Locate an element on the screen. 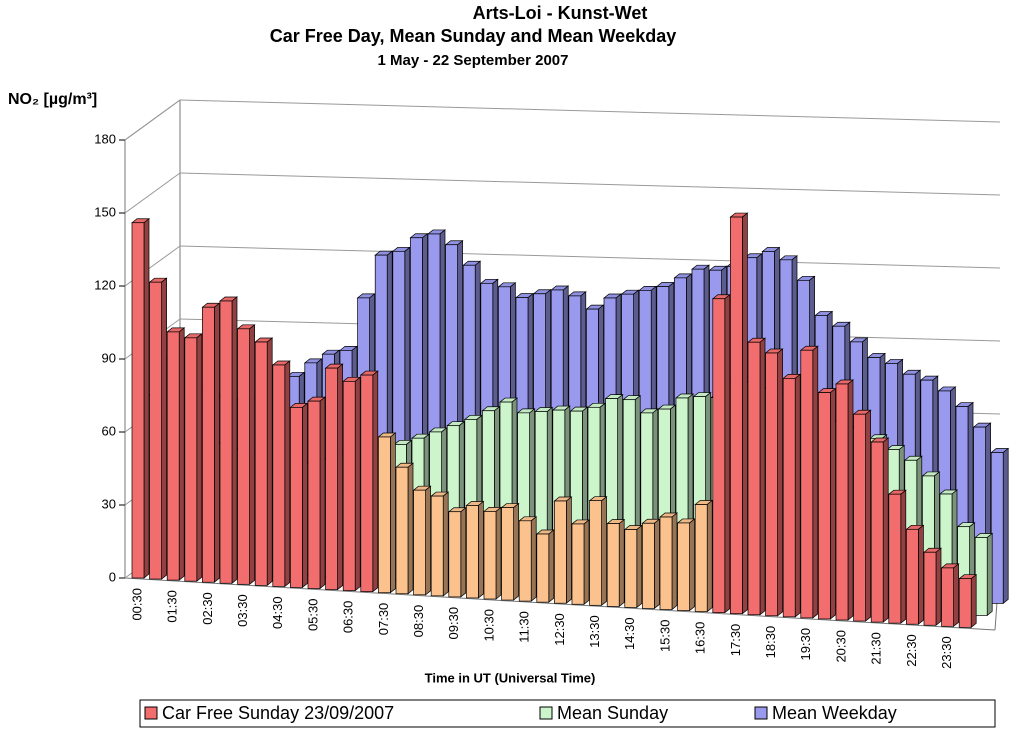 The height and width of the screenshot is (734, 1013). x-tick-label: 00:30 is located at coordinates (136, 604).